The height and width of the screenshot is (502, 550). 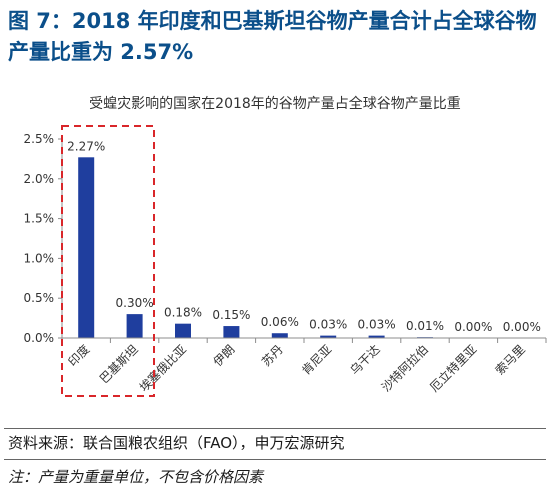 I want to click on x-tick-label: 苏丹, so click(x=272, y=355).